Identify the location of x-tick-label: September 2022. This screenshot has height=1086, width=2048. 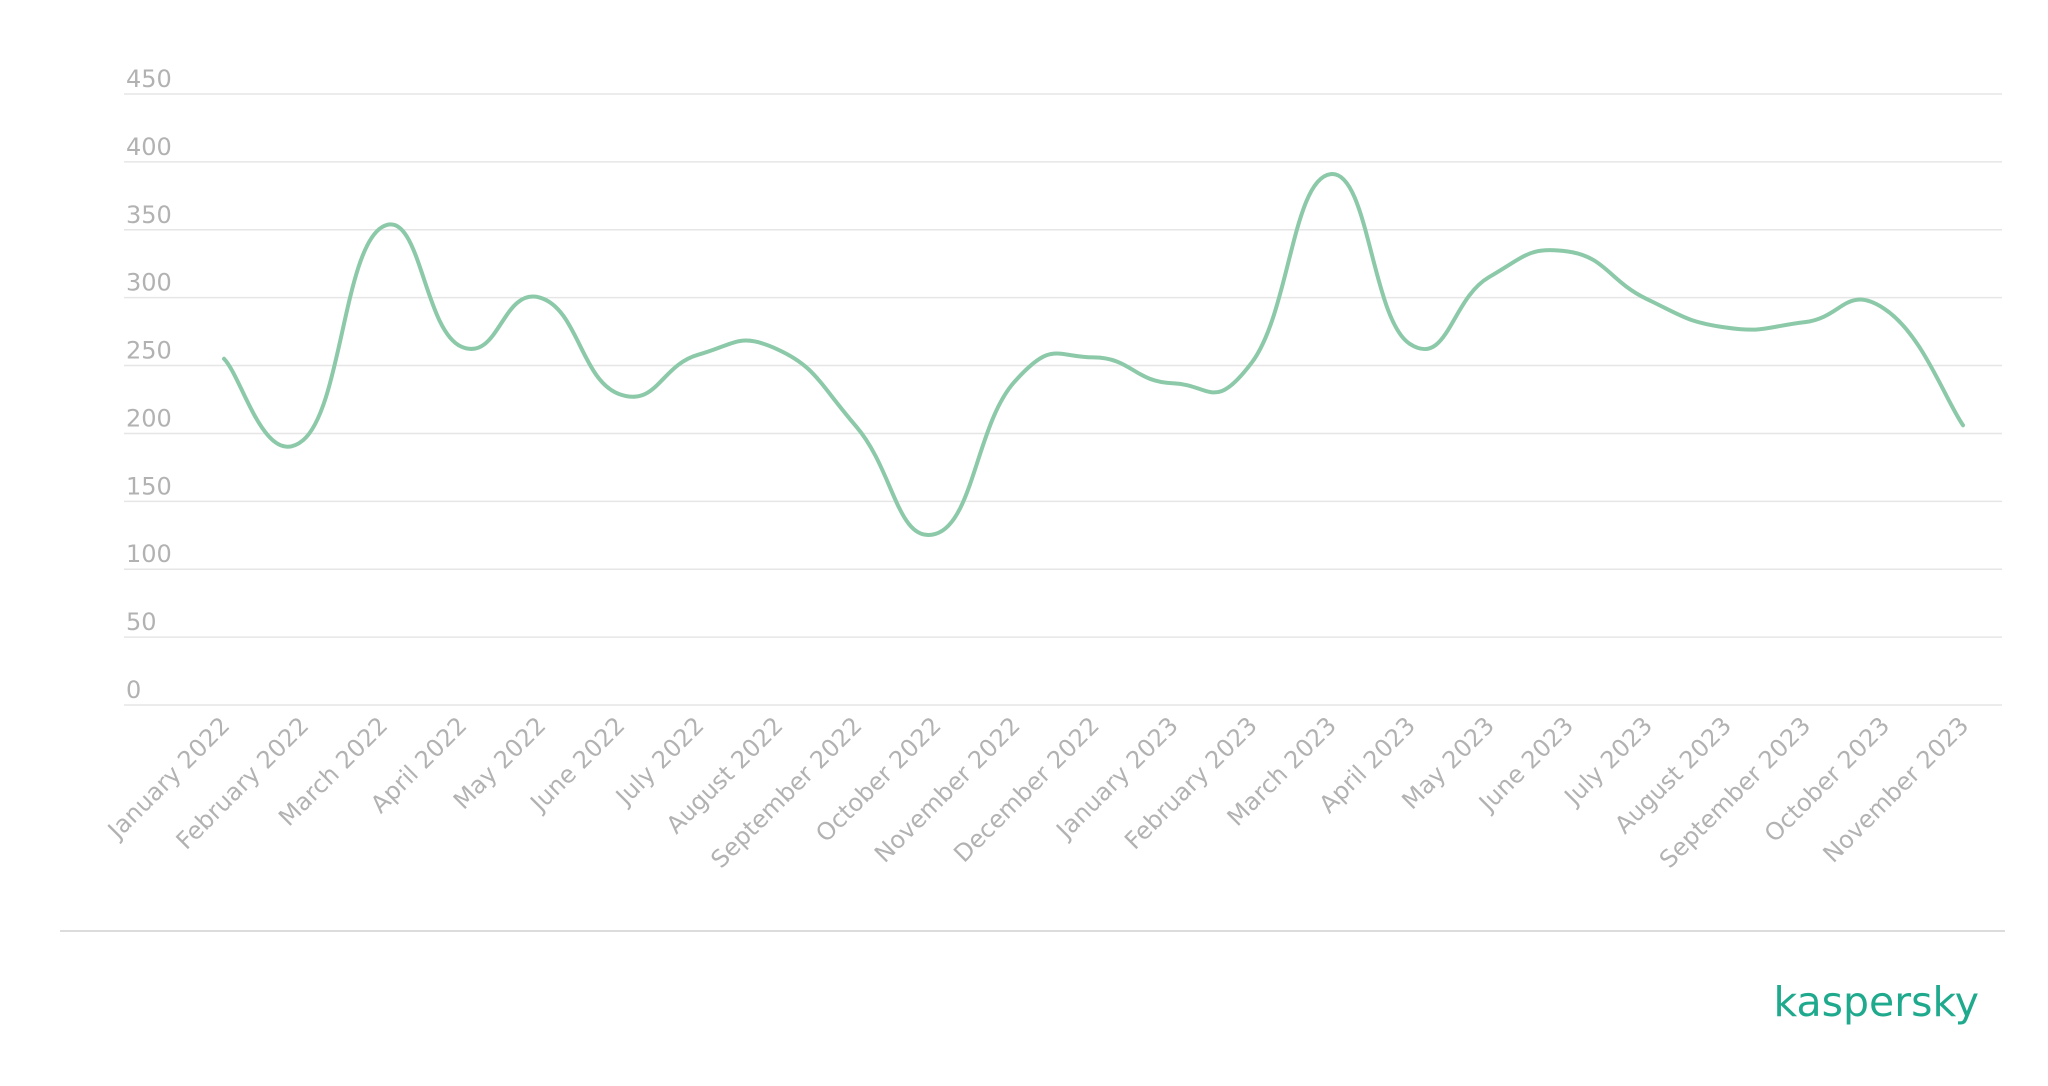
(786, 792).